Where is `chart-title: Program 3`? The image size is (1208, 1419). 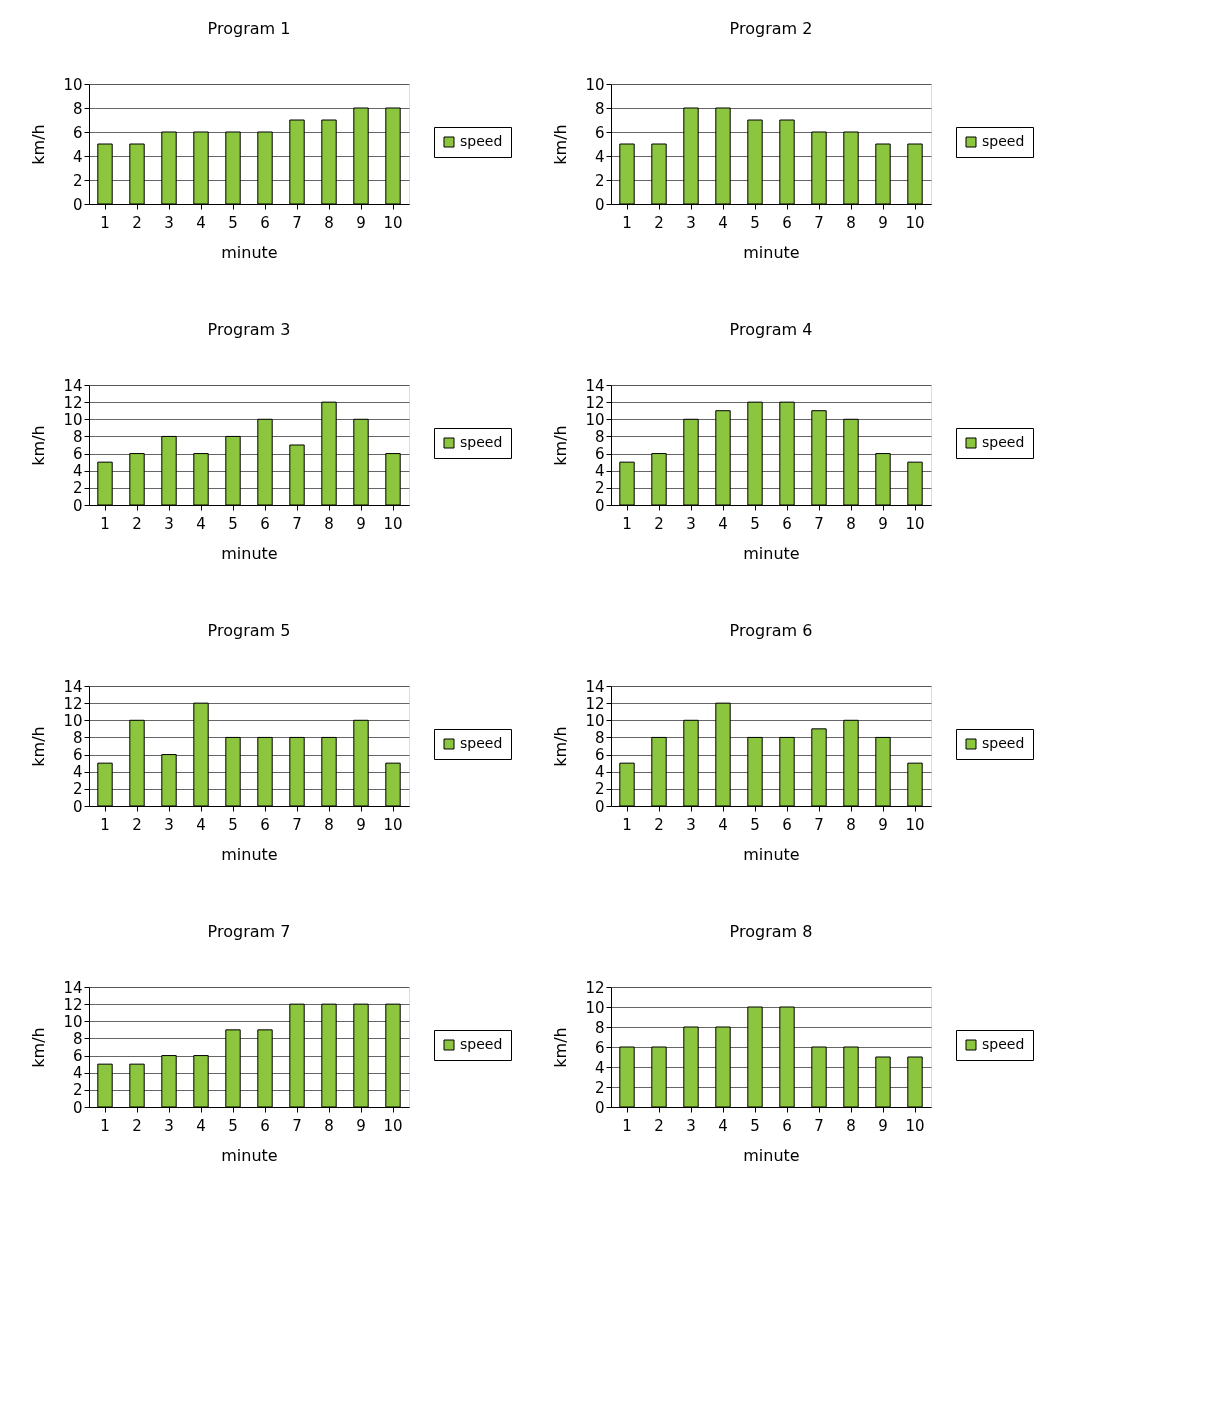 chart-title: Program 3 is located at coordinates (249, 329).